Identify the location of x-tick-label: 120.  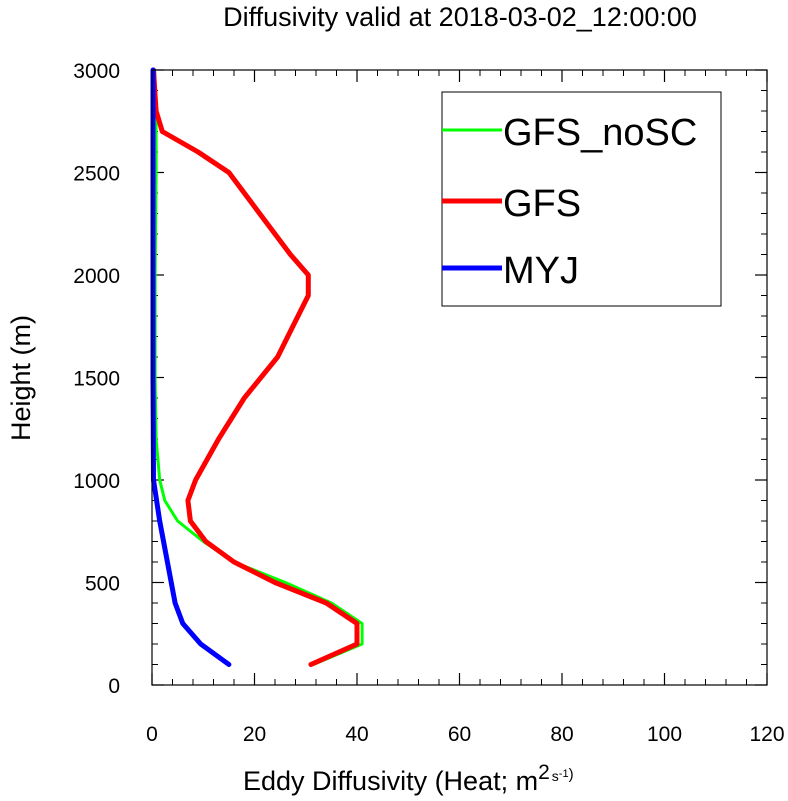
(766, 734).